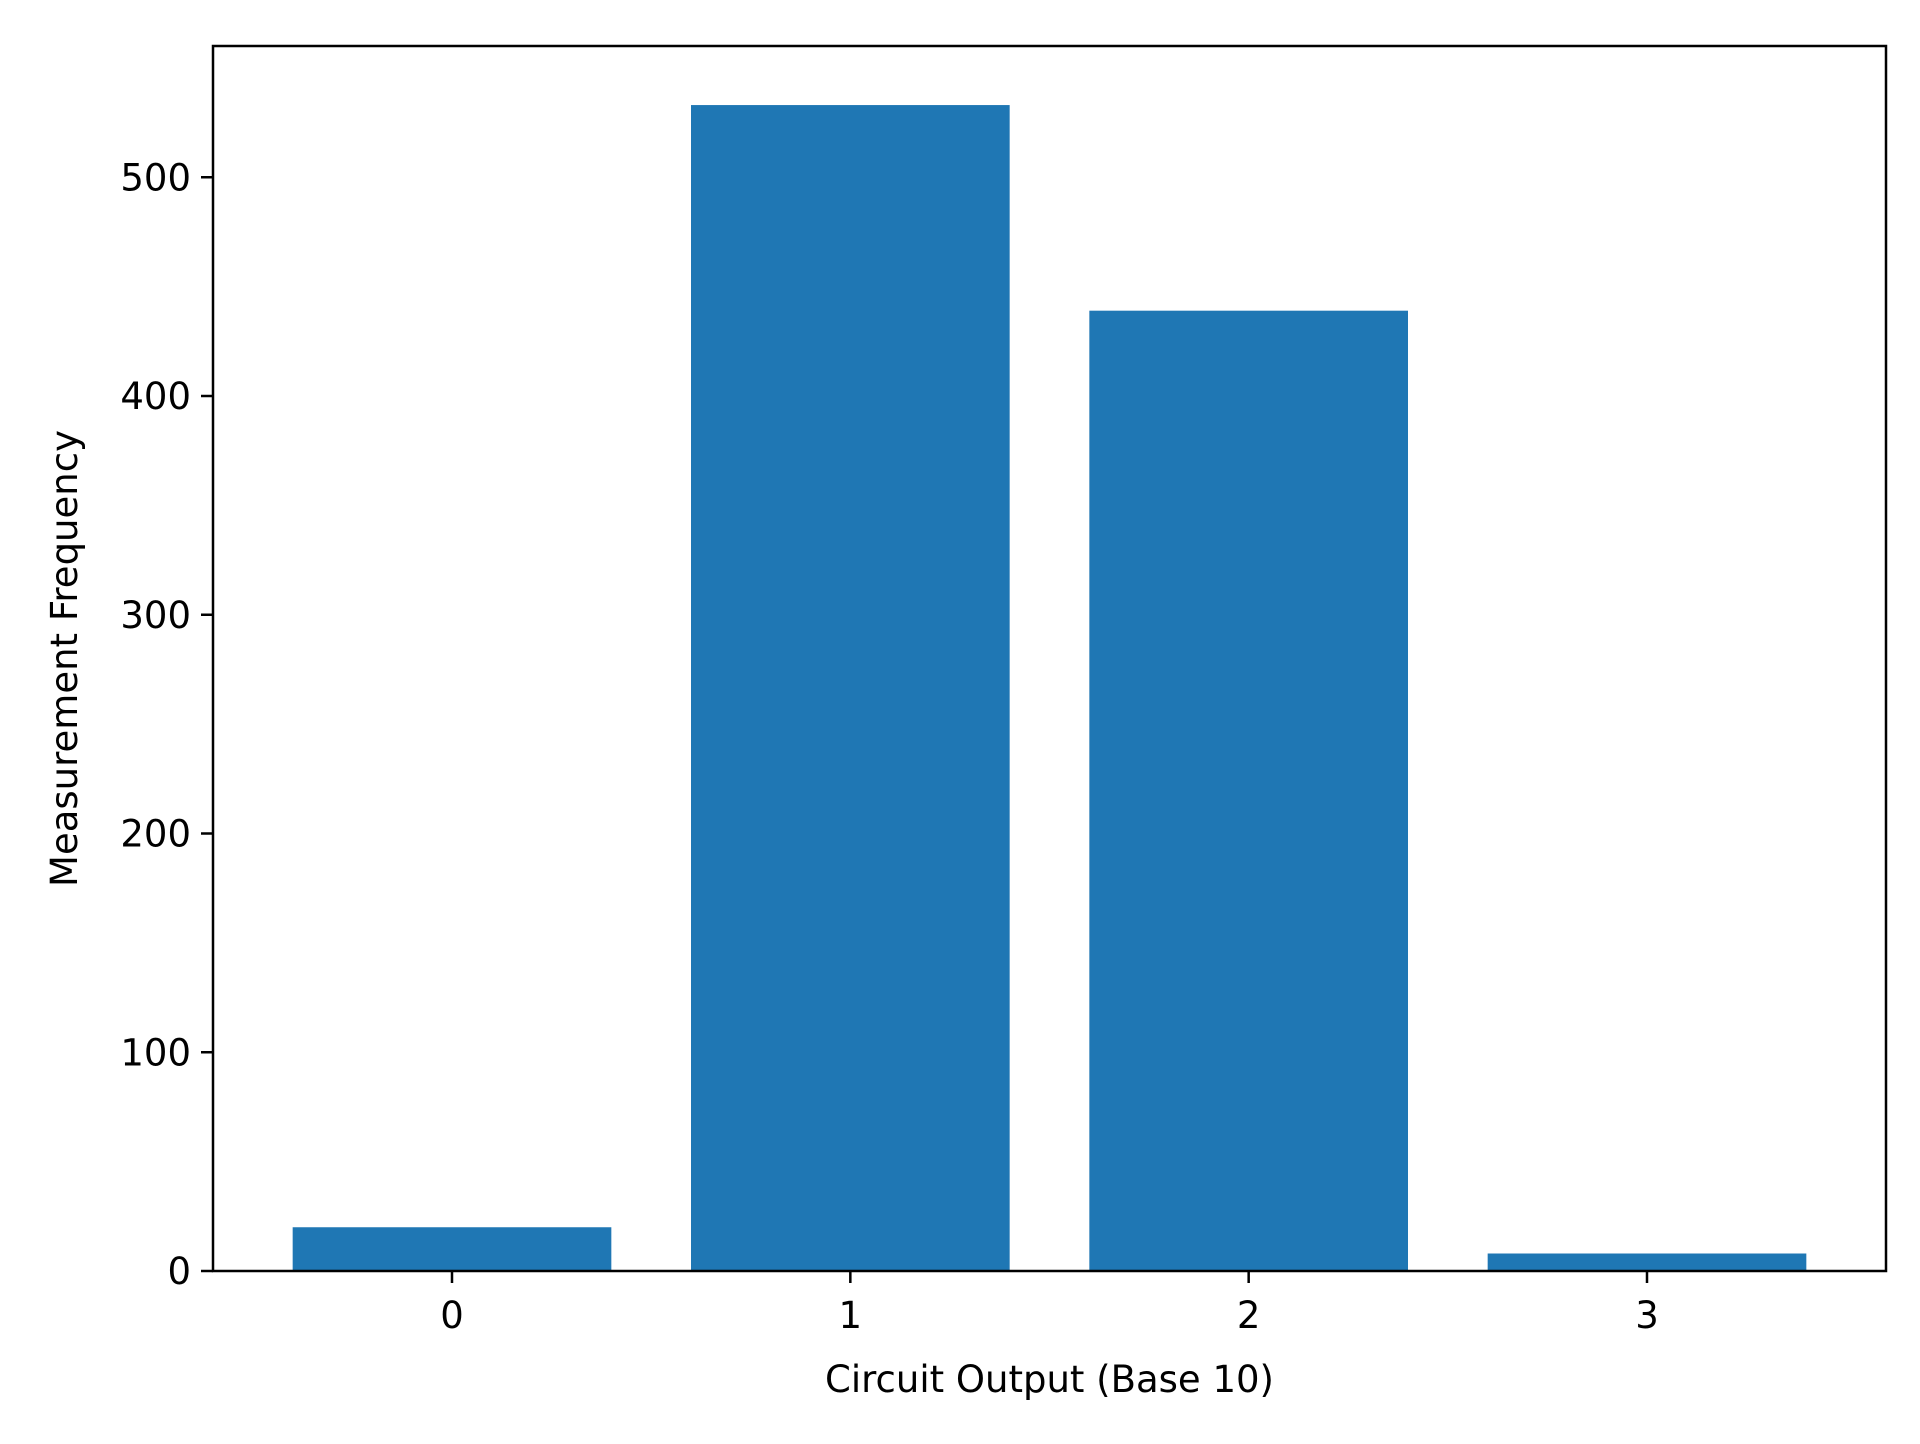  Describe the element at coordinates (1647, 1315) in the screenshot. I see `x-tick-label-3: 3` at that location.